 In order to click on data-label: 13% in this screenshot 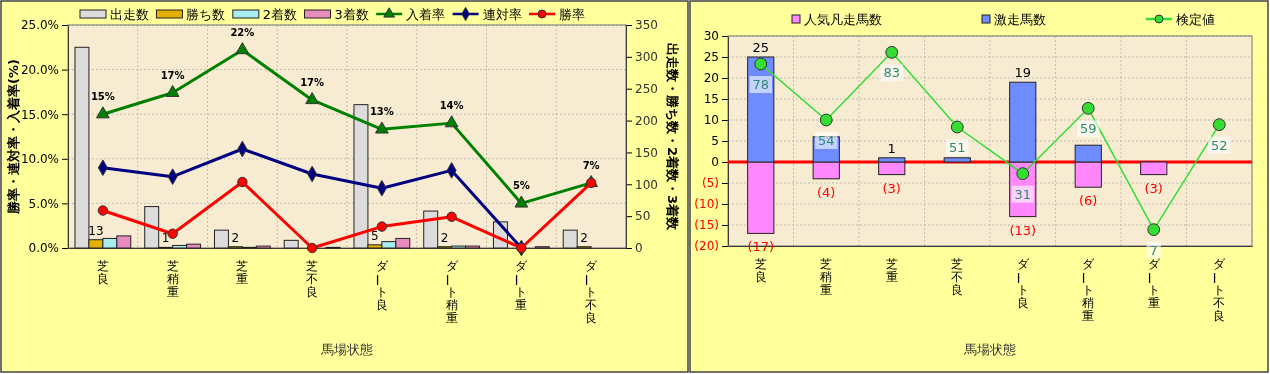, I will do `click(381, 112)`.